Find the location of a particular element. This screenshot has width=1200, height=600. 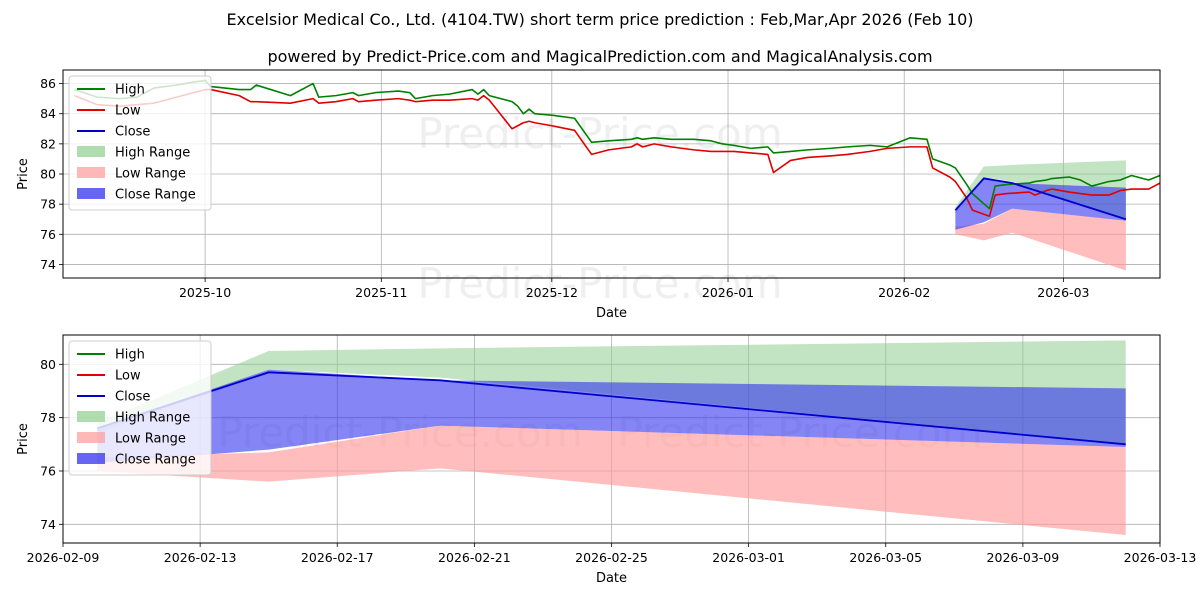

x-tick-label: 2026-03-13 is located at coordinates (1160, 557).